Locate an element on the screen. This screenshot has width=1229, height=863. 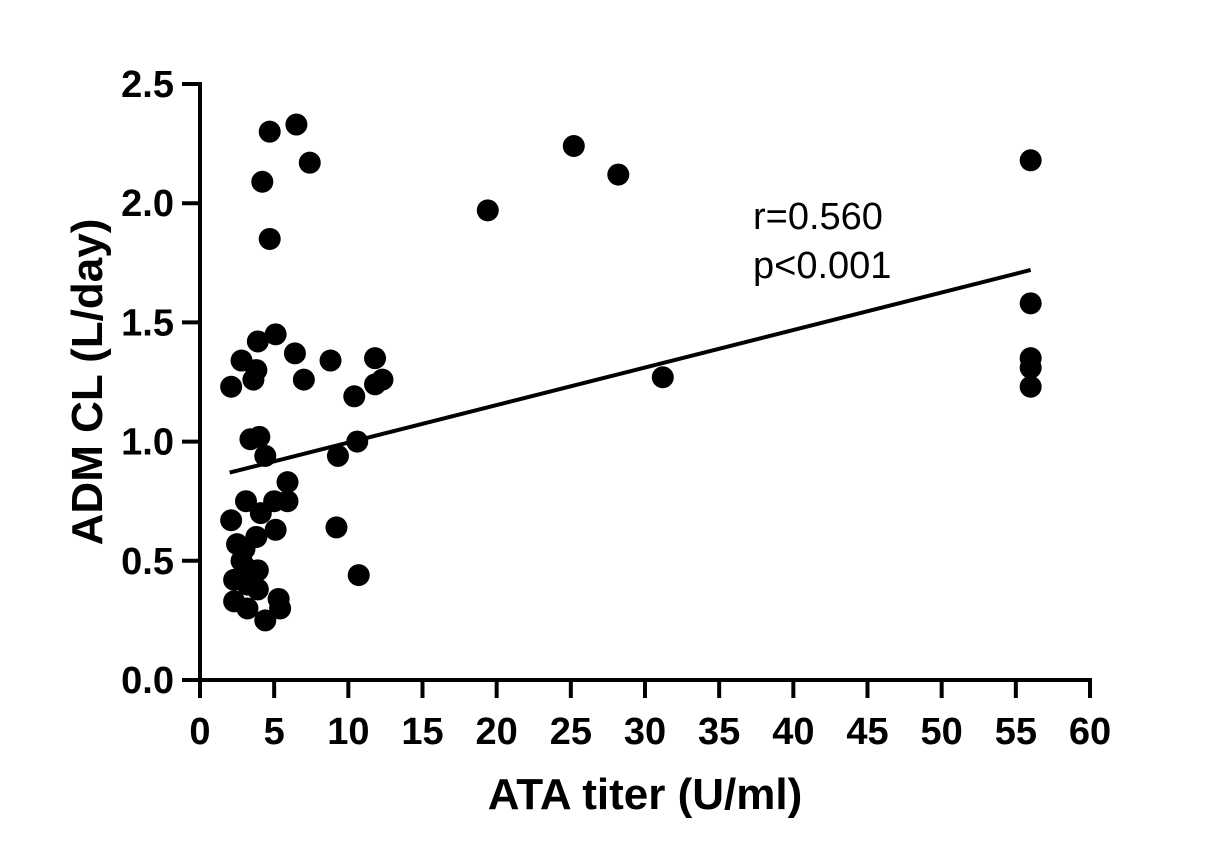
x-tick-label: 0 is located at coordinates (199, 732).